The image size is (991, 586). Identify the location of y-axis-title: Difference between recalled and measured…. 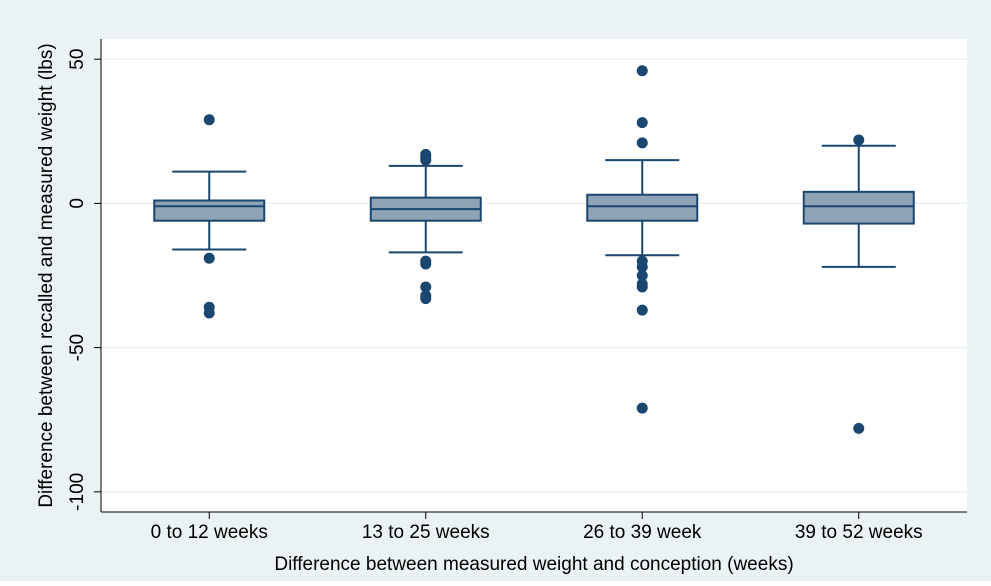
(46, 275).